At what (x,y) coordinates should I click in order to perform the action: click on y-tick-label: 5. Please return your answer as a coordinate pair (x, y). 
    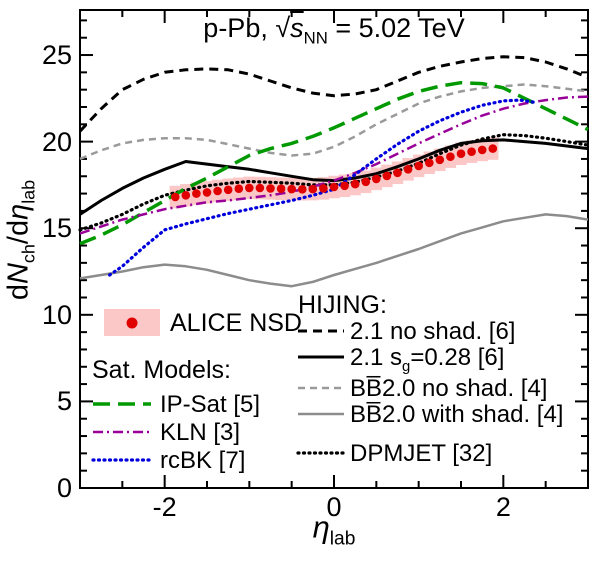
    Looking at the image, I should click on (64, 401).